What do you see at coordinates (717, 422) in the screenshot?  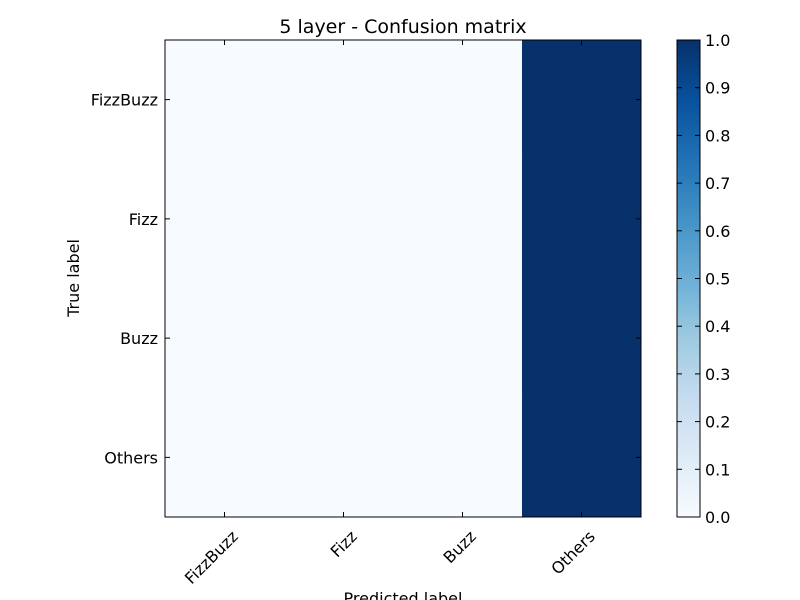 I see `colorbar-tick-label: 0.2` at bounding box center [717, 422].